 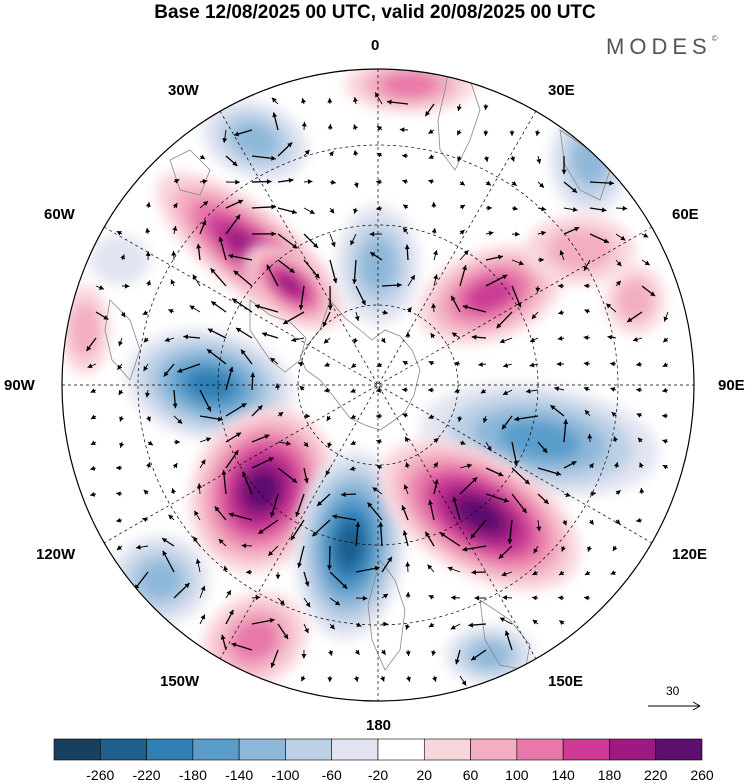 What do you see at coordinates (517, 775) in the screenshot?
I see `colorbar-tick-label: 100` at bounding box center [517, 775].